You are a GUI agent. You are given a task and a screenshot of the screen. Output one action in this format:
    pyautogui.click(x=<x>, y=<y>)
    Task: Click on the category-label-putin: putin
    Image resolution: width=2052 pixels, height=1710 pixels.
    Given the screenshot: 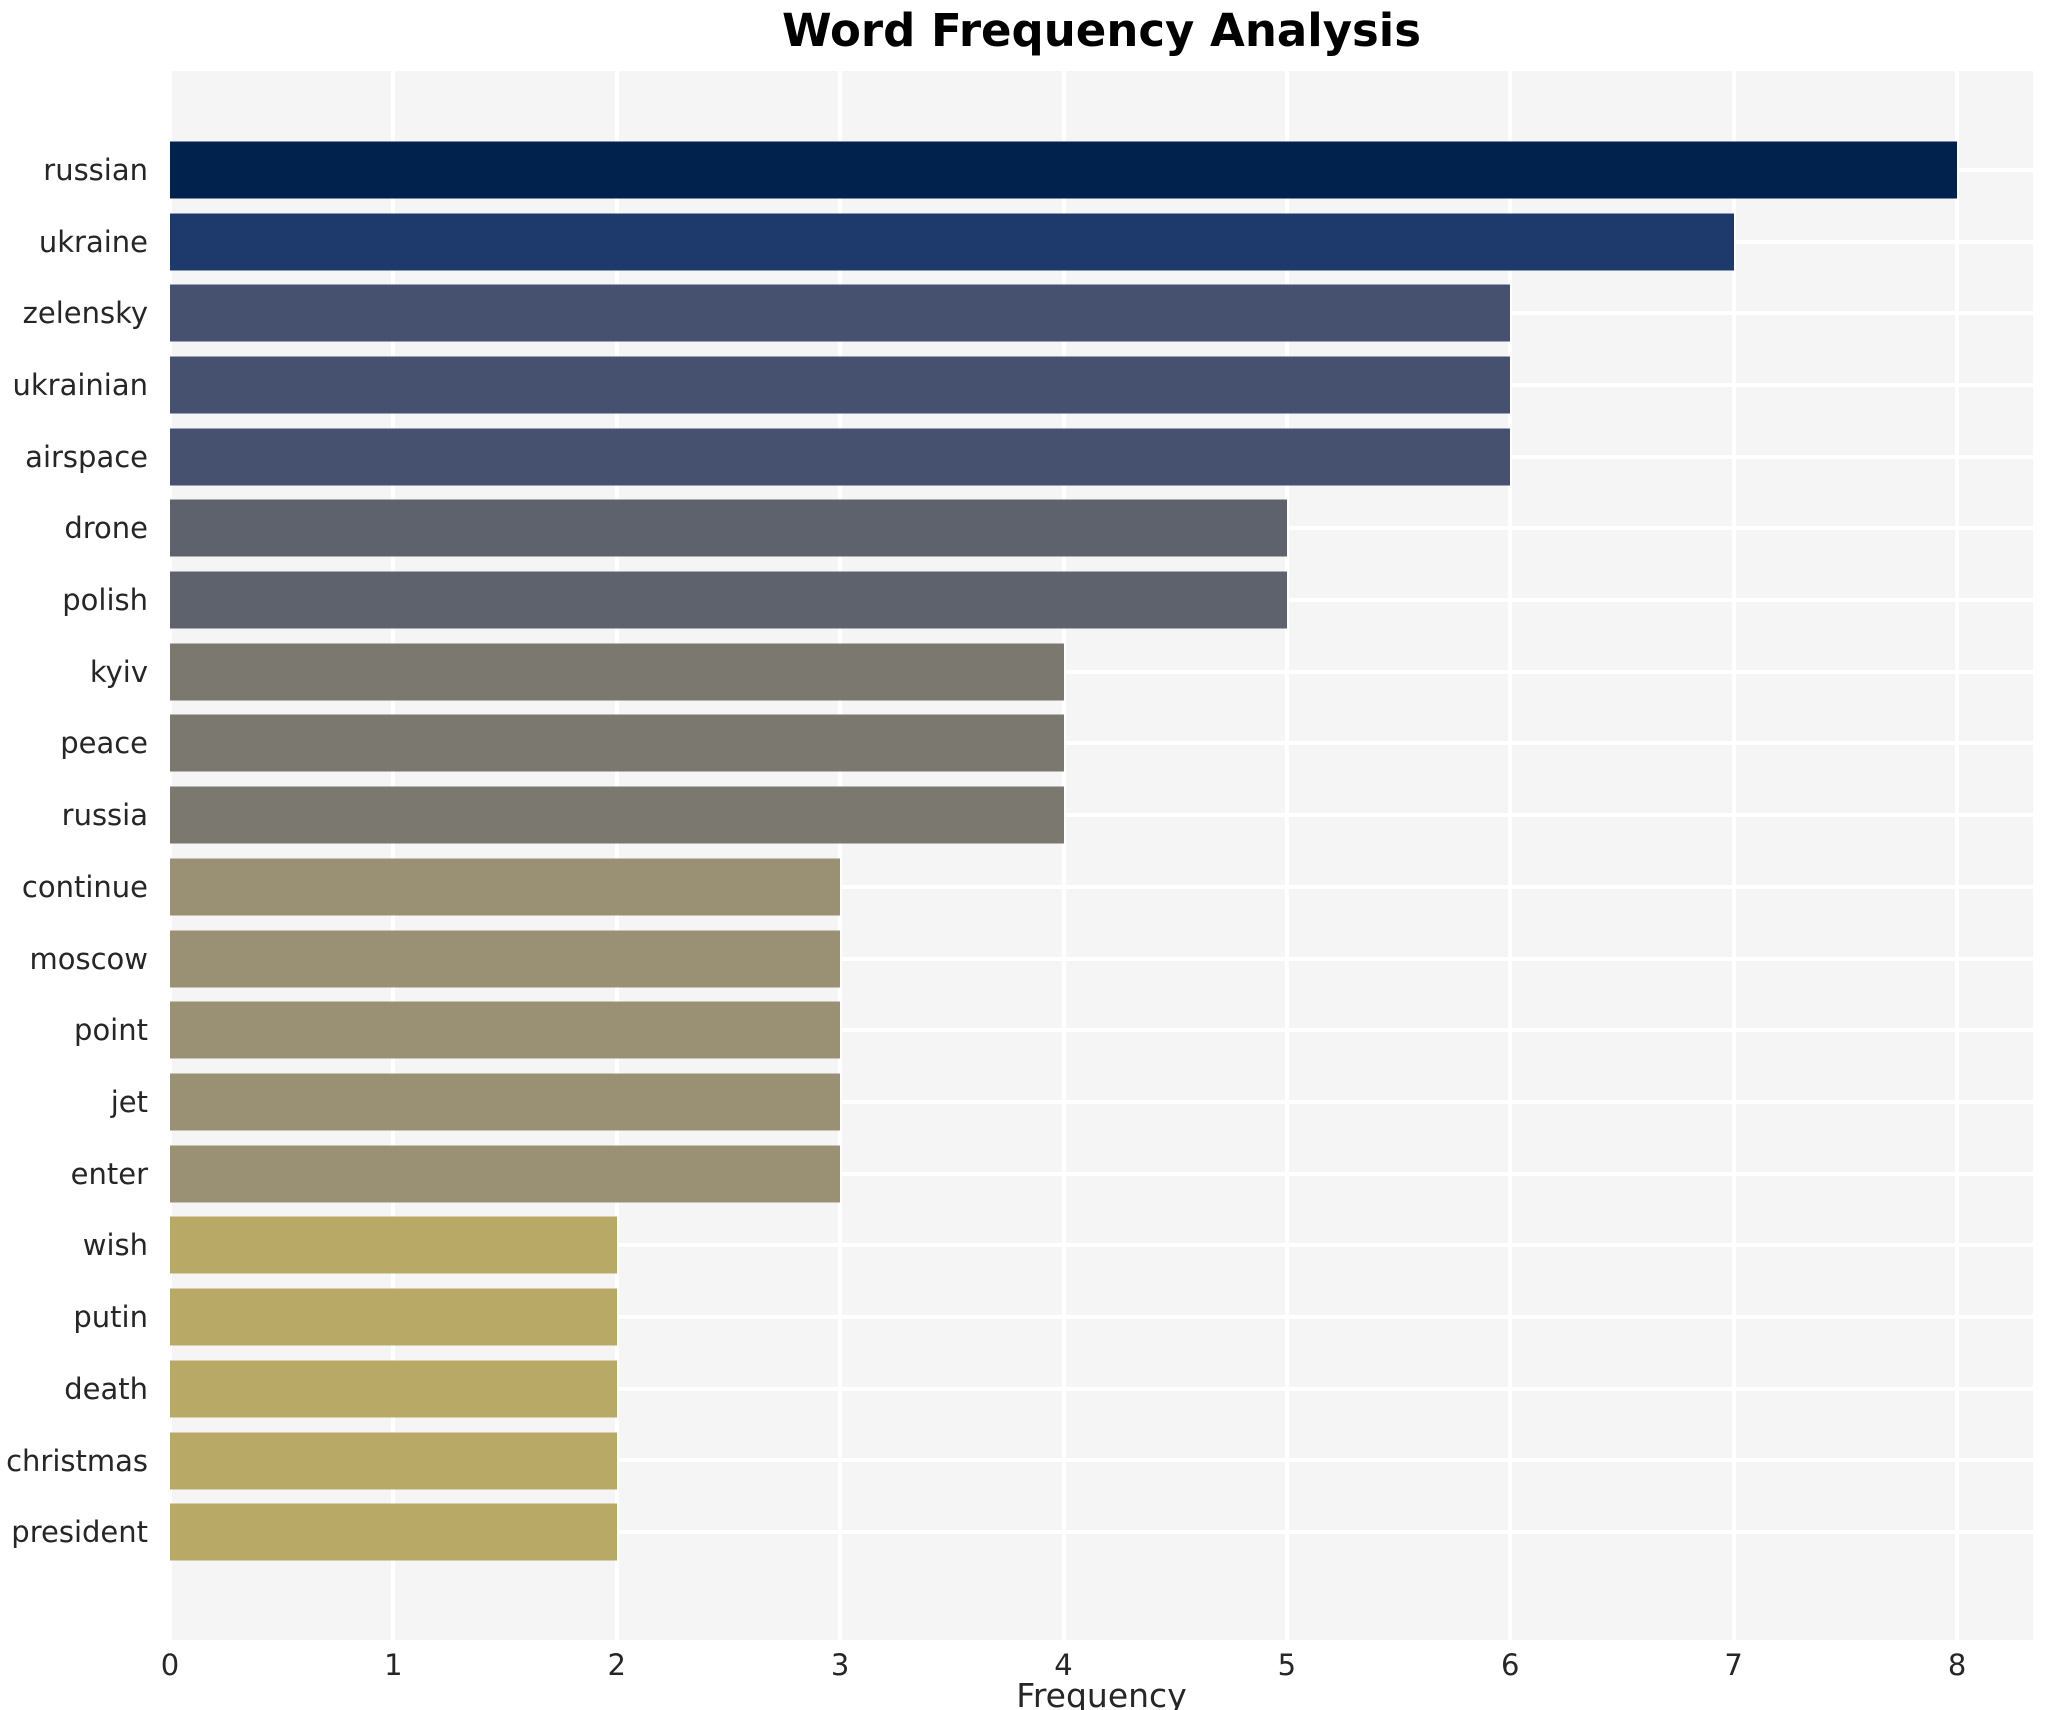 What is the action you would take?
    pyautogui.click(x=110, y=1317)
    